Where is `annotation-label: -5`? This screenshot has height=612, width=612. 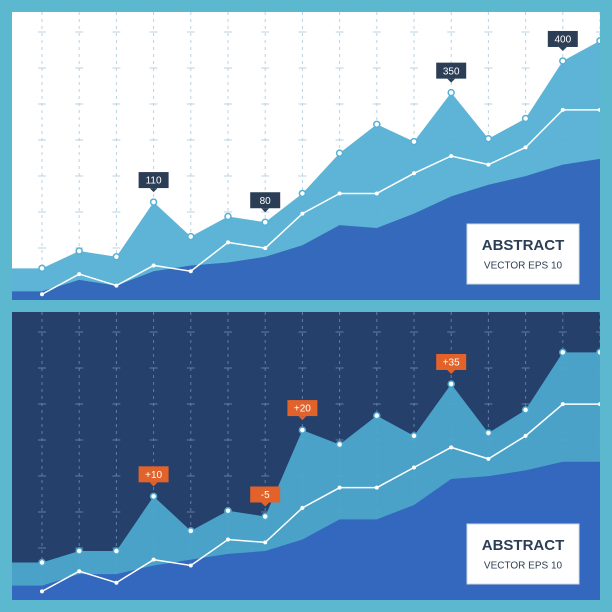
annotation-label: -5 is located at coordinates (265, 495).